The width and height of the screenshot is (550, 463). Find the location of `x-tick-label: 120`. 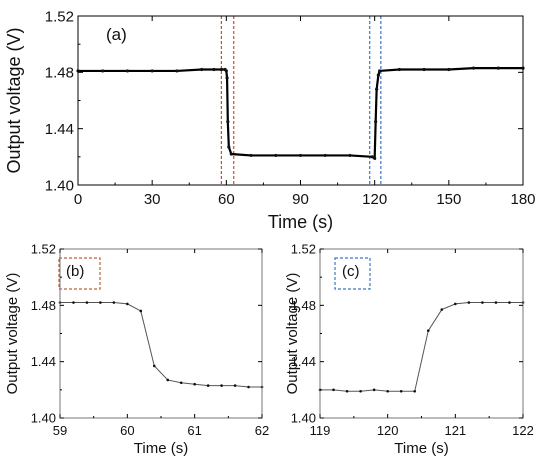

x-tick-label: 120 is located at coordinates (374, 199).